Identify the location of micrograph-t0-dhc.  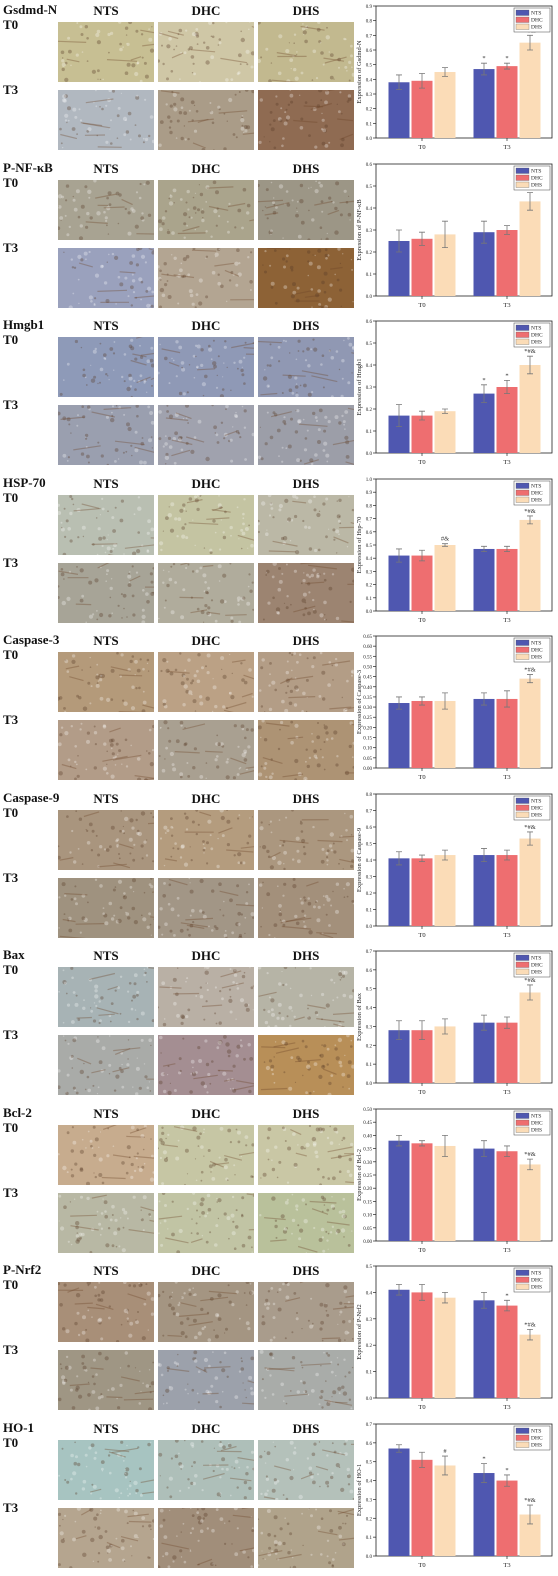
(206, 367).